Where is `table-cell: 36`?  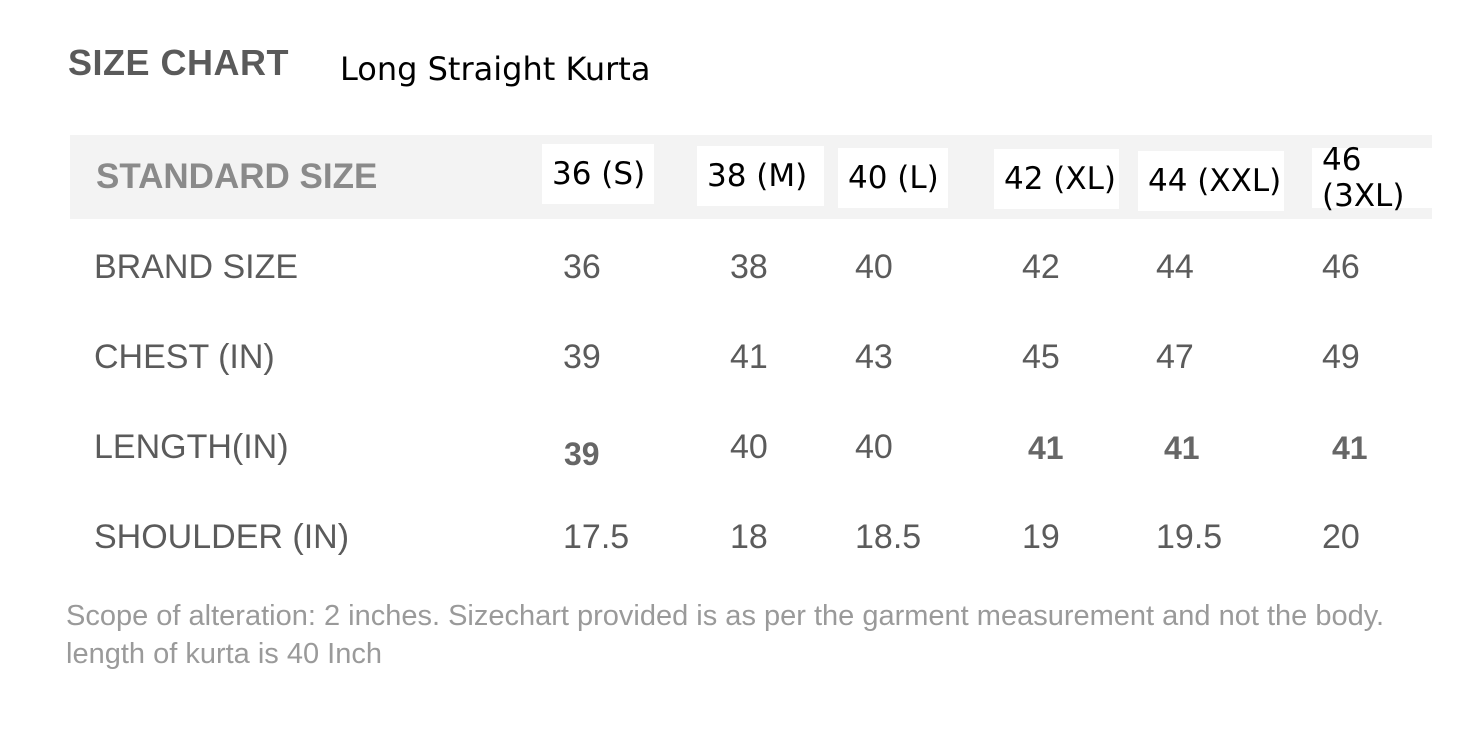
table-cell: 36 is located at coordinates (582, 267).